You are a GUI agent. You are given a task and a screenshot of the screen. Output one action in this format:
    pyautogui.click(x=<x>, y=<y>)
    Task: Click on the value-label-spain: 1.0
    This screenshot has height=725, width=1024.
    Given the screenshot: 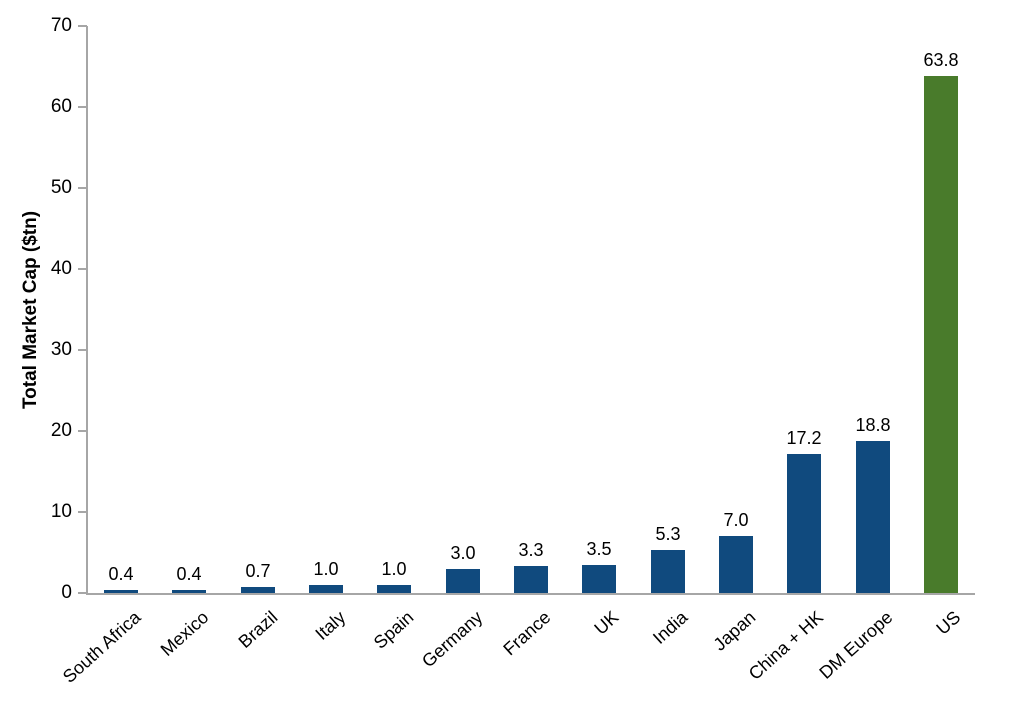 What is the action you would take?
    pyautogui.click(x=394, y=569)
    